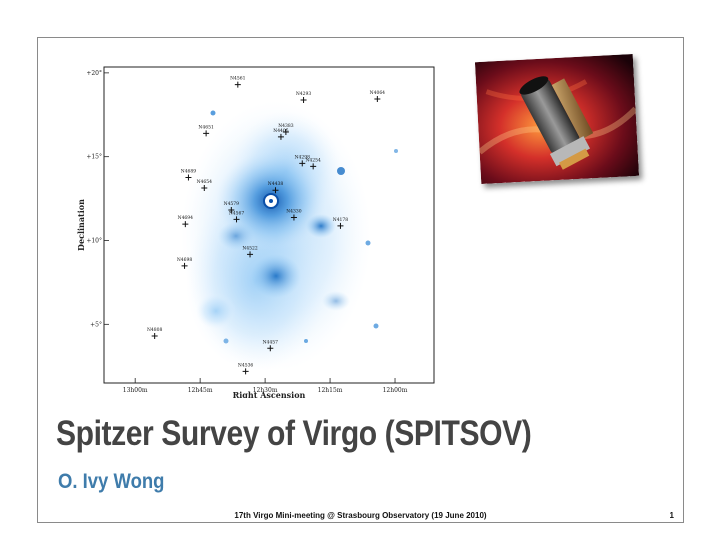 This screenshot has height=557, width=720. Describe the element at coordinates (94, 73) in the screenshot. I see `y-tick-label: +20°` at that location.